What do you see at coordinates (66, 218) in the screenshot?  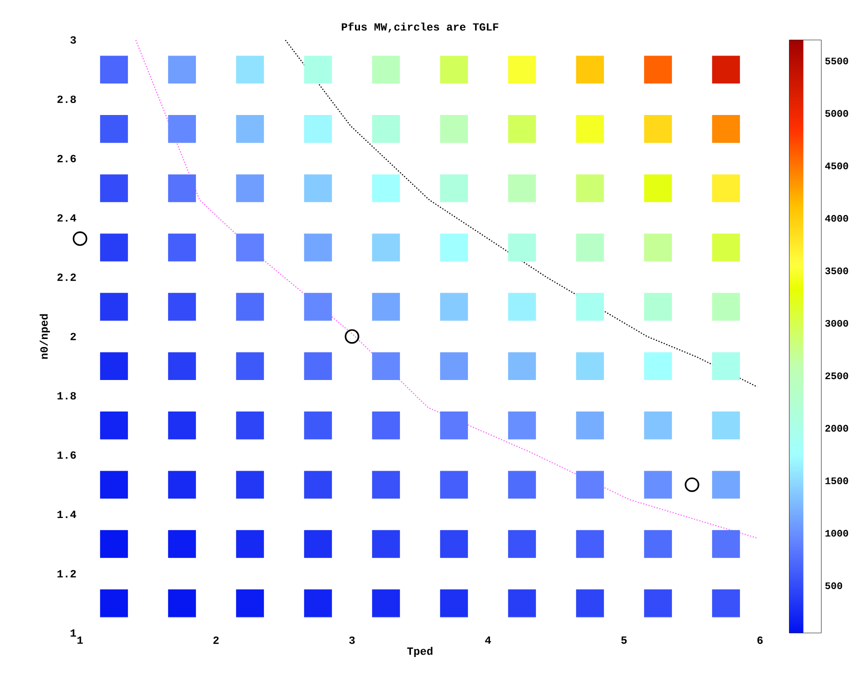 I see `y-tick-label: 2.4` at bounding box center [66, 218].